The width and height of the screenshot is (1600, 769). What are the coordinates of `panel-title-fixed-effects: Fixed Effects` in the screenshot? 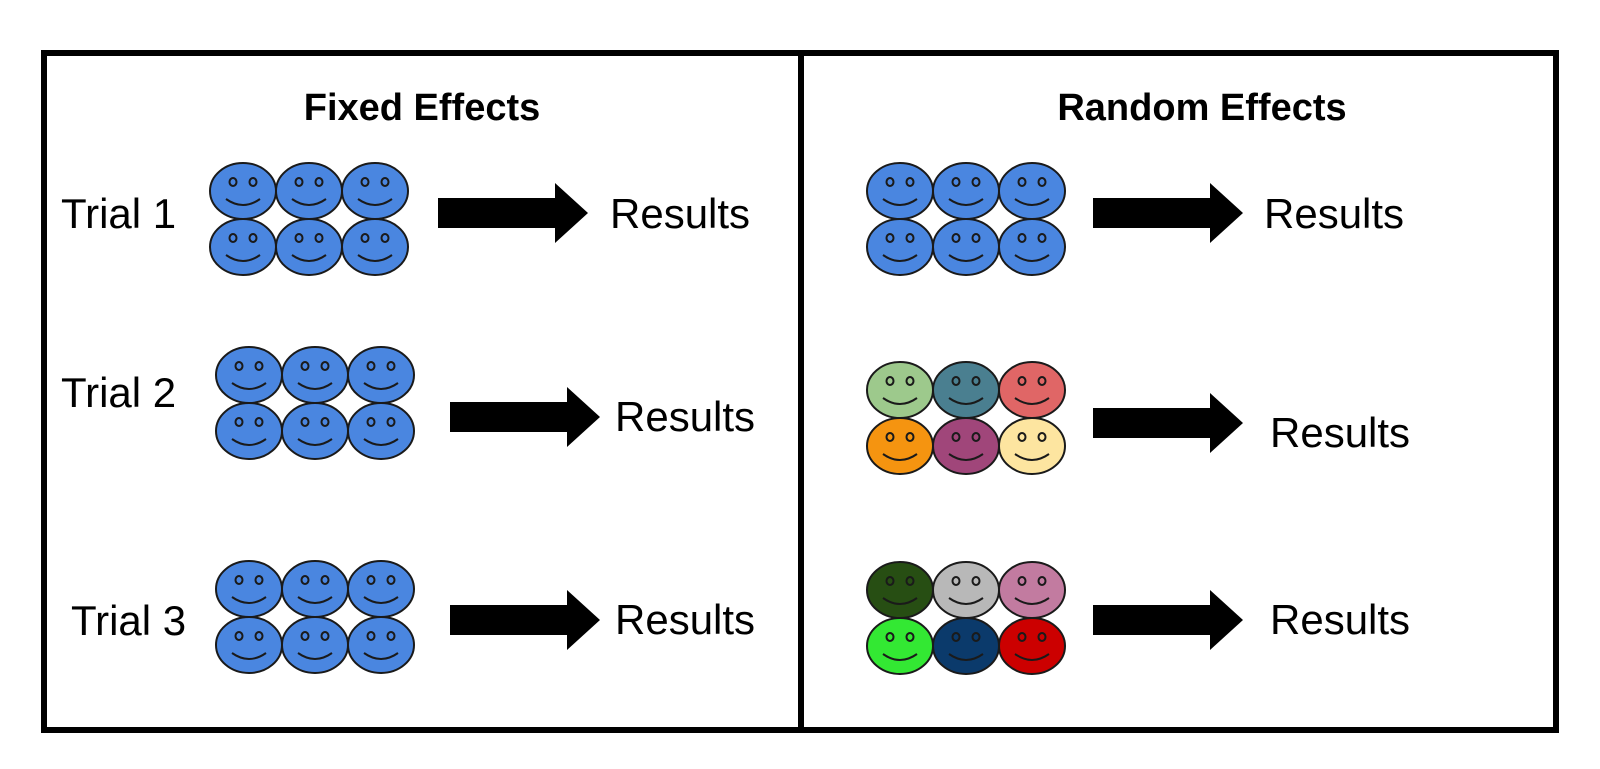 It's located at (422, 108).